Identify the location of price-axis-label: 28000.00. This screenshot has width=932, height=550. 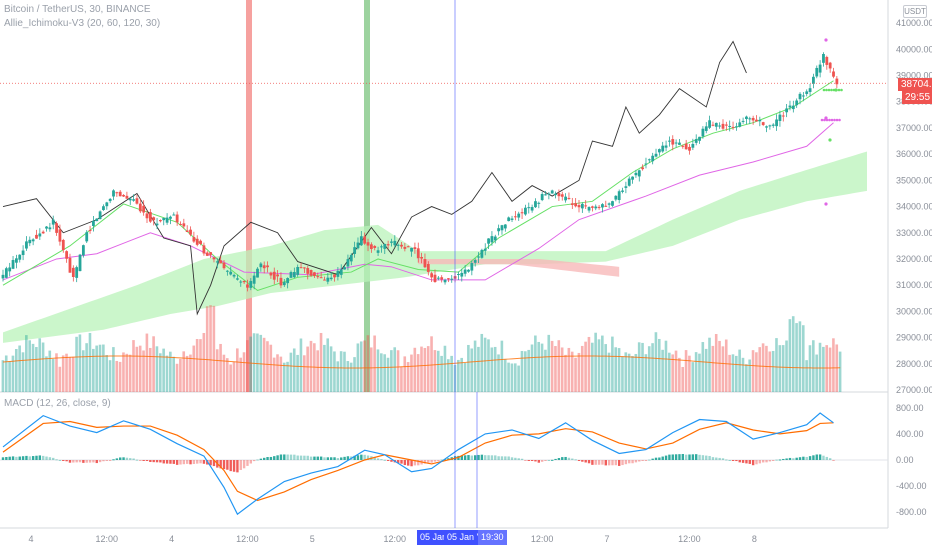
(914, 364).